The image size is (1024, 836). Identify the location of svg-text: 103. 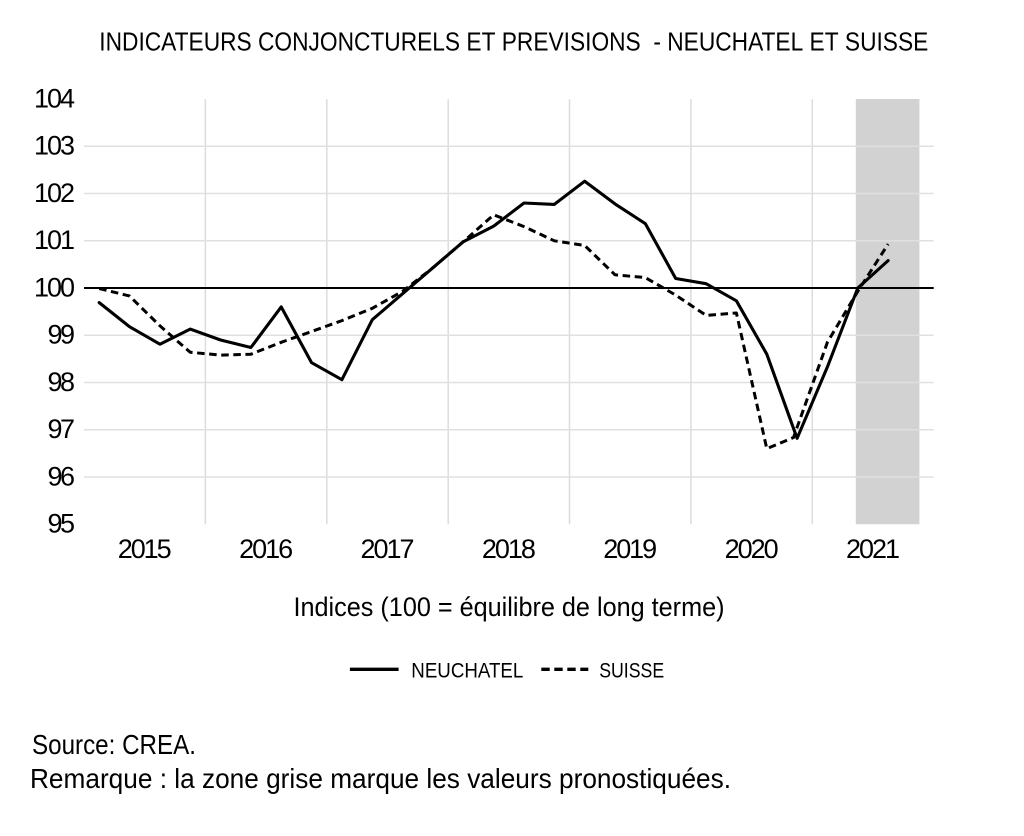
(54, 146).